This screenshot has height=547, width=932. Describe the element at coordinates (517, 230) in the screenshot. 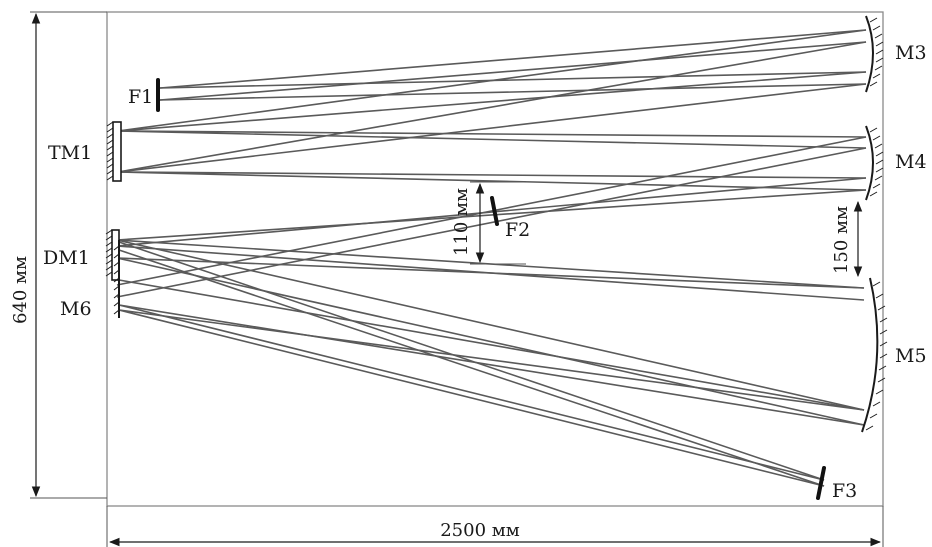

I see `f2-label: F2` at that location.